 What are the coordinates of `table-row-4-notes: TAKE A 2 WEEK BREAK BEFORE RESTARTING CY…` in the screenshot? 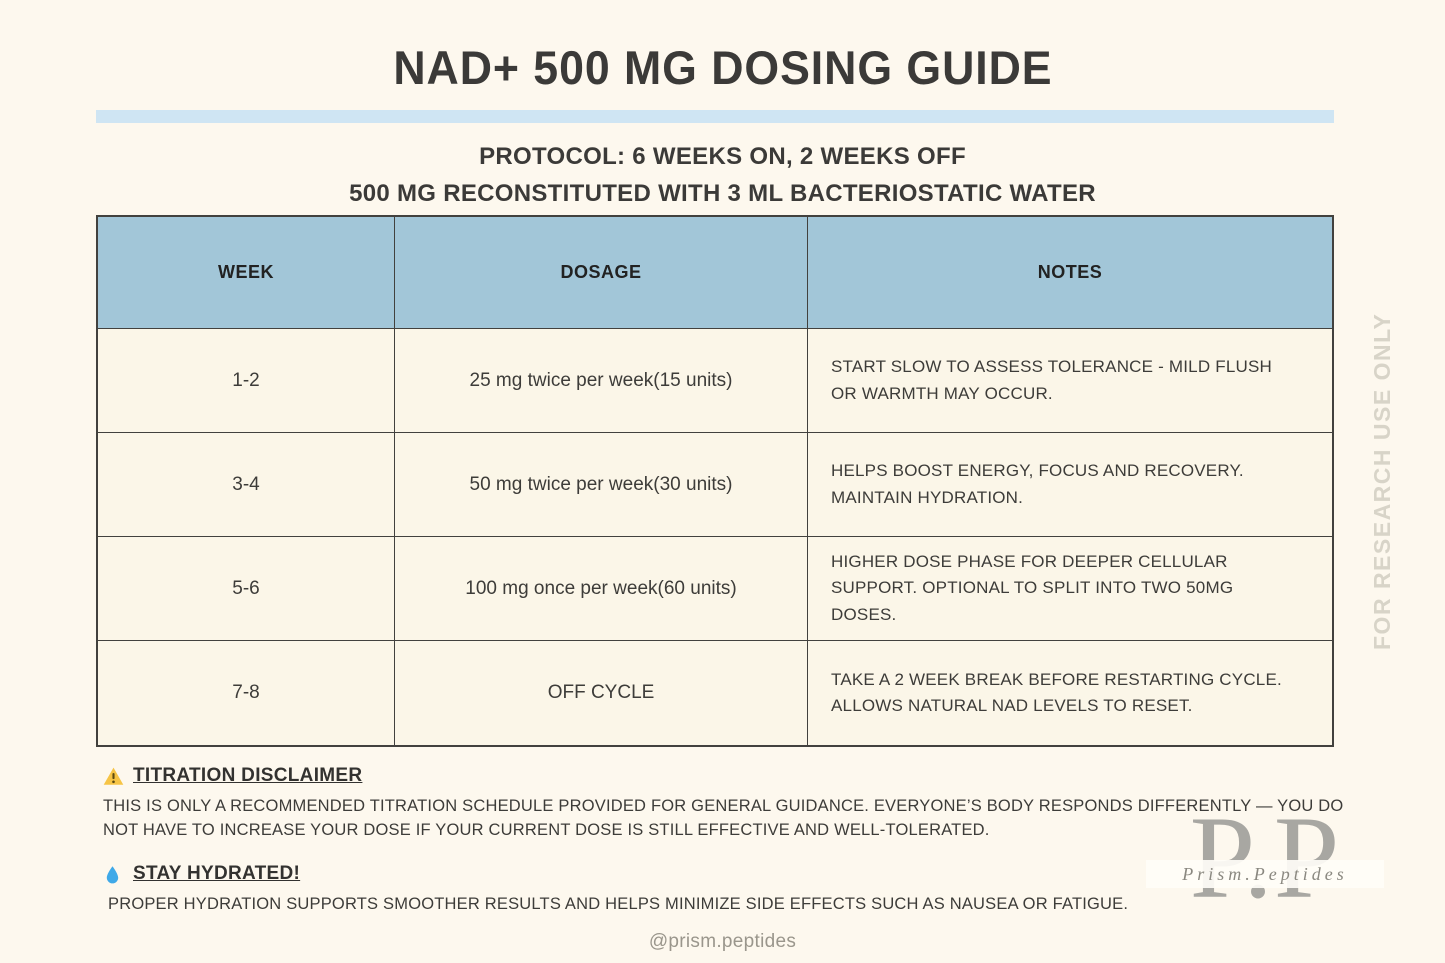 It's located at (1056, 692).